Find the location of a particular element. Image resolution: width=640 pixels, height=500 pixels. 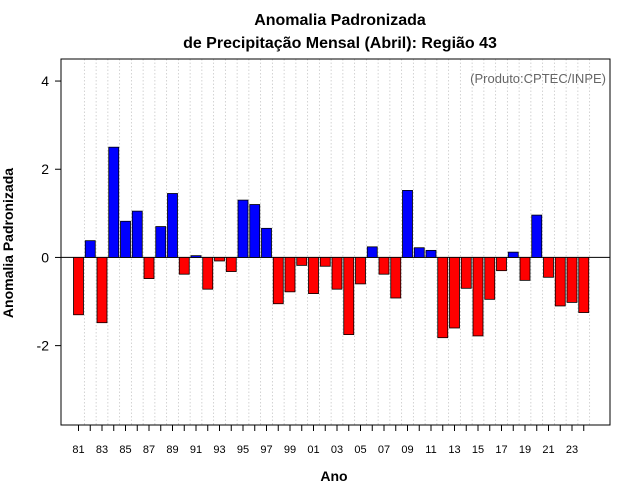

x-tick-label: 01 is located at coordinates (313, 450).